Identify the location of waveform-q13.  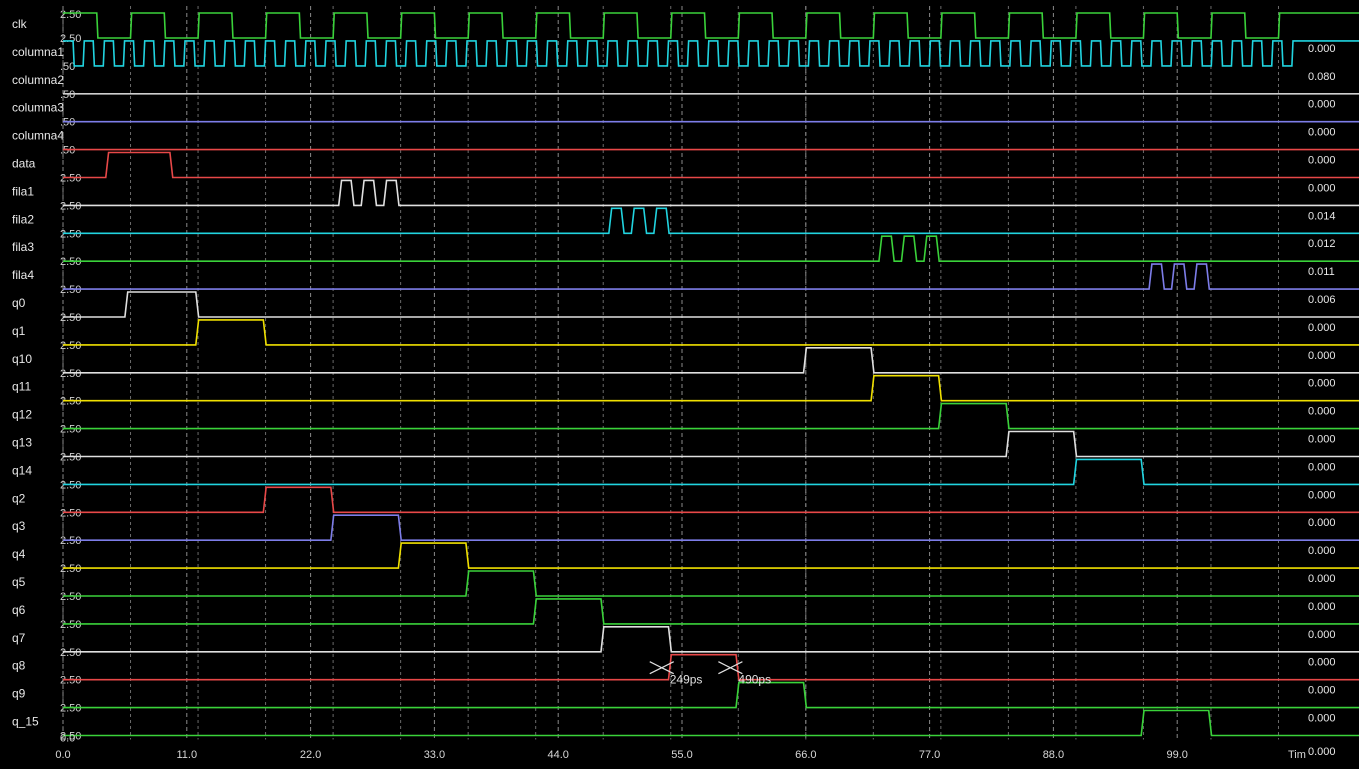
(711, 444).